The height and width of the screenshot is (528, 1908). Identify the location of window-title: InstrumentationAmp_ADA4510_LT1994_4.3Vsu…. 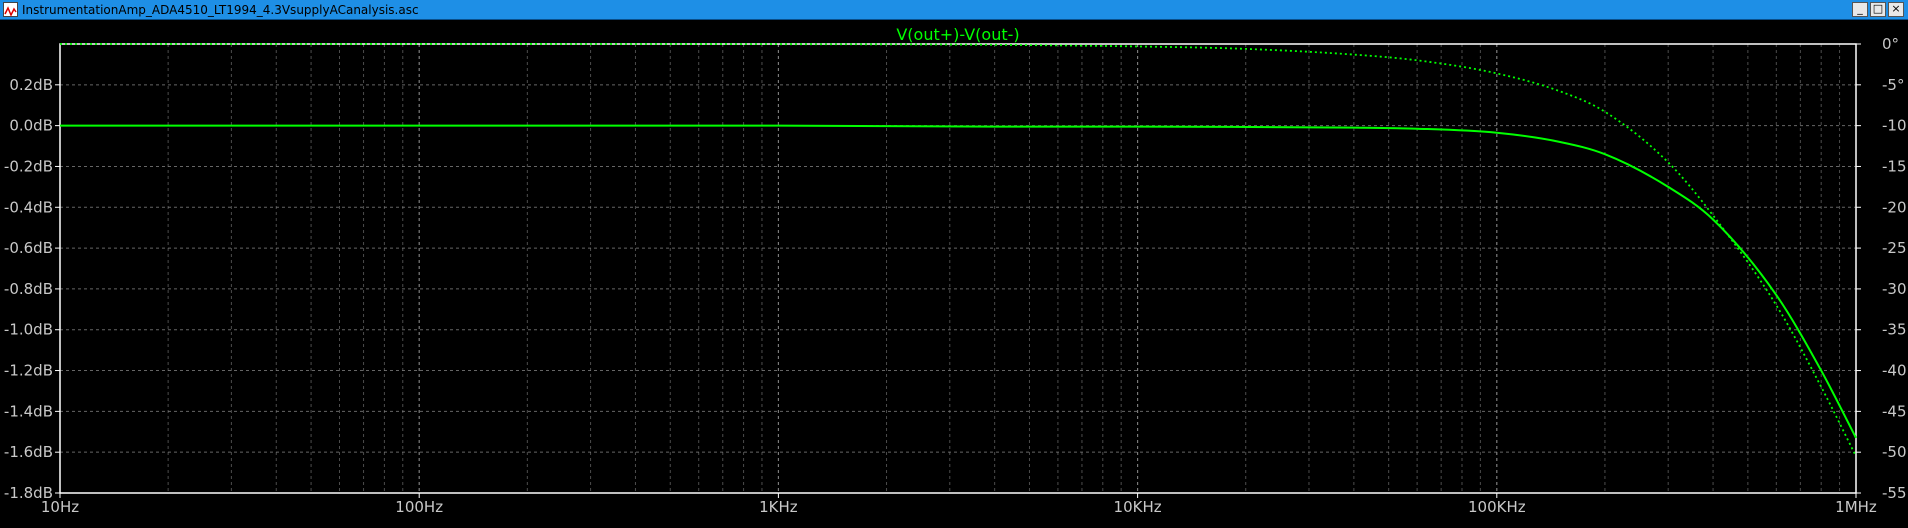
(220, 10).